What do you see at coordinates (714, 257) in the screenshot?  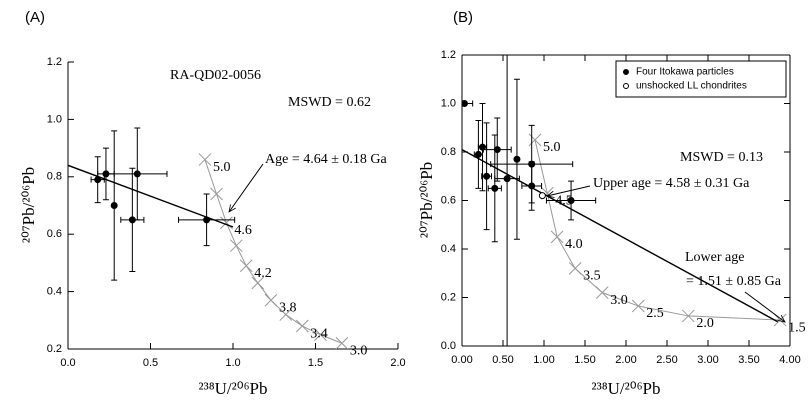 I see `annotation: Lower age` at bounding box center [714, 257].